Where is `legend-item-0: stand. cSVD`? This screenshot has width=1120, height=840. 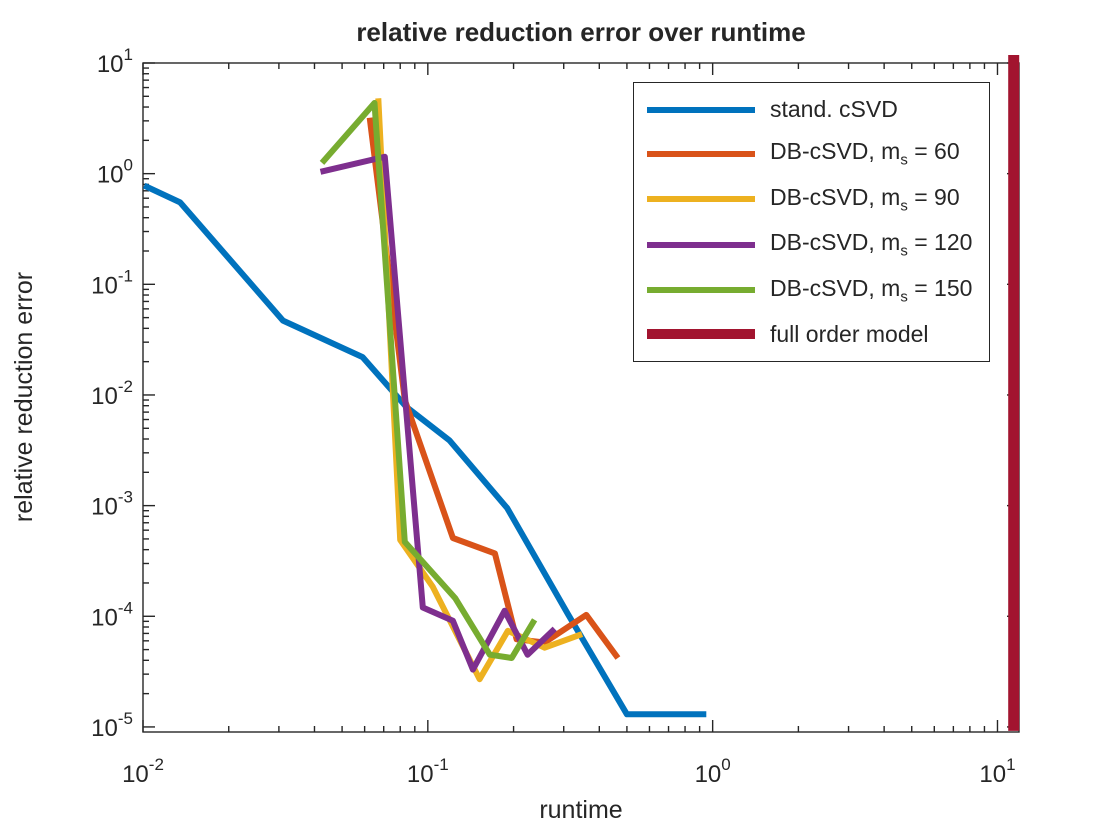 legend-item-0: stand. cSVD is located at coordinates (811, 109).